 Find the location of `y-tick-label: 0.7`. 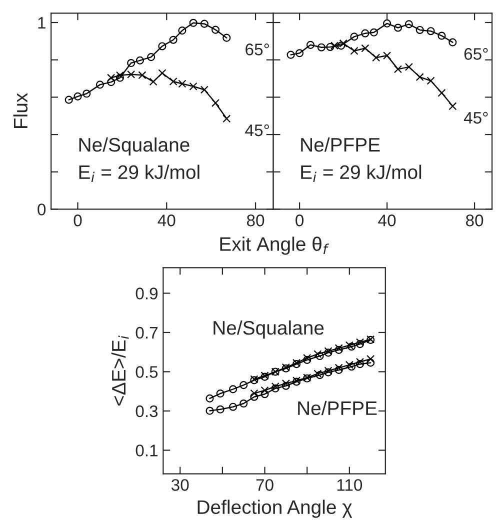

y-tick-label: 0.7 is located at coordinates (147, 332).